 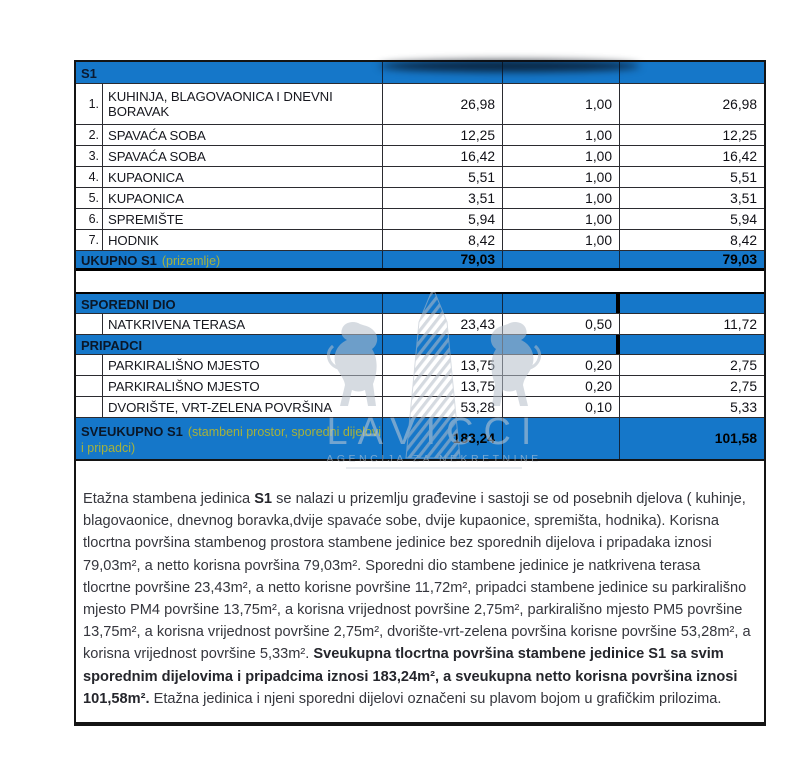 I want to click on row-title: UKUPNO S1, so click(x=119, y=260).